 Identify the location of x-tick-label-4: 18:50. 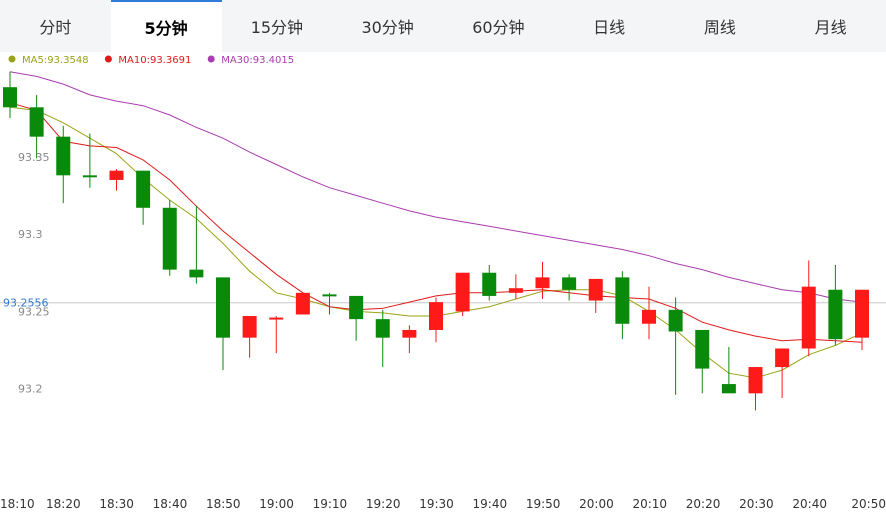
(223, 504).